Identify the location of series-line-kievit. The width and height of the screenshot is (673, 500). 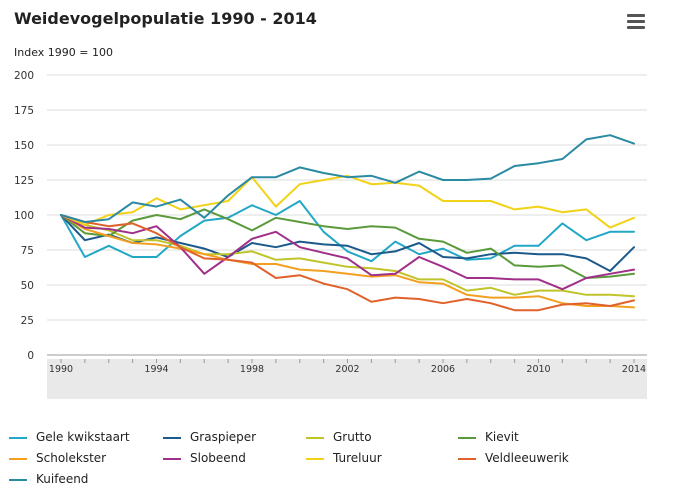
(347, 243).